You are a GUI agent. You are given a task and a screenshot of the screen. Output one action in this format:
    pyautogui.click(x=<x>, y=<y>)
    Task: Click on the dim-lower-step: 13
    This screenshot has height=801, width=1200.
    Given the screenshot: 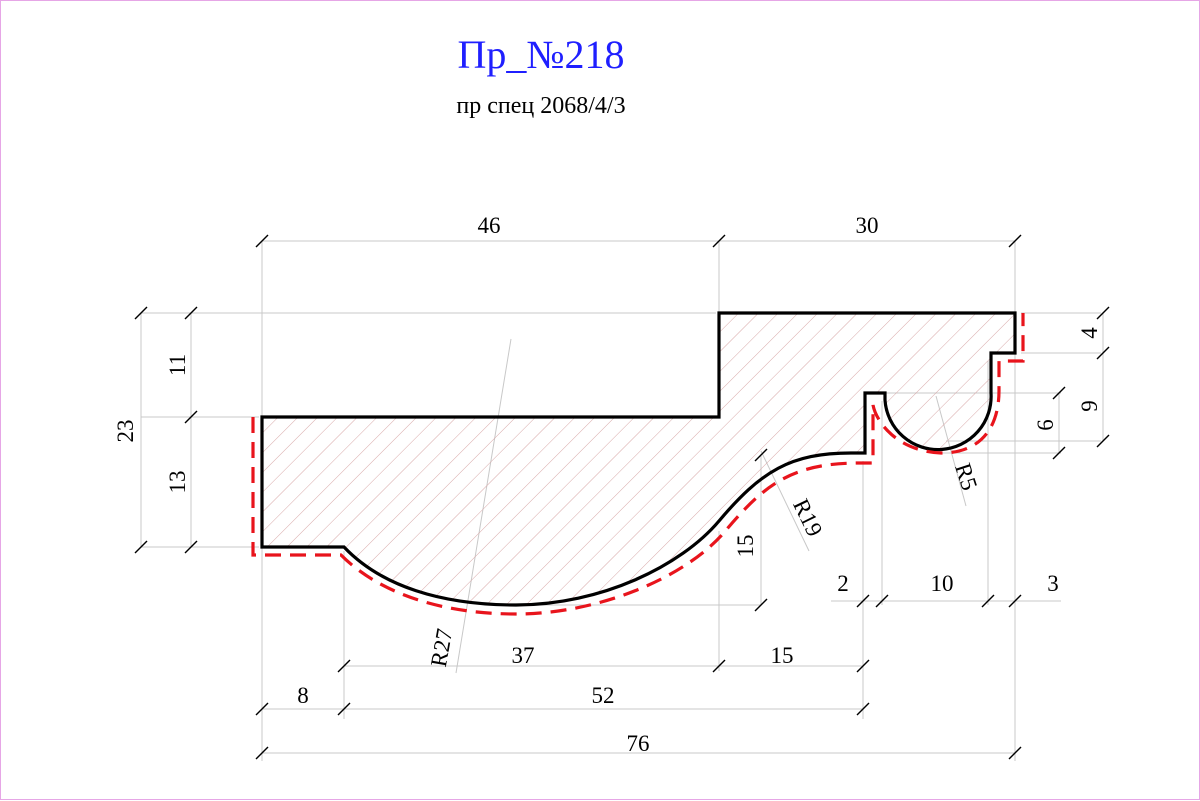 What is the action you would take?
    pyautogui.click(x=177, y=482)
    